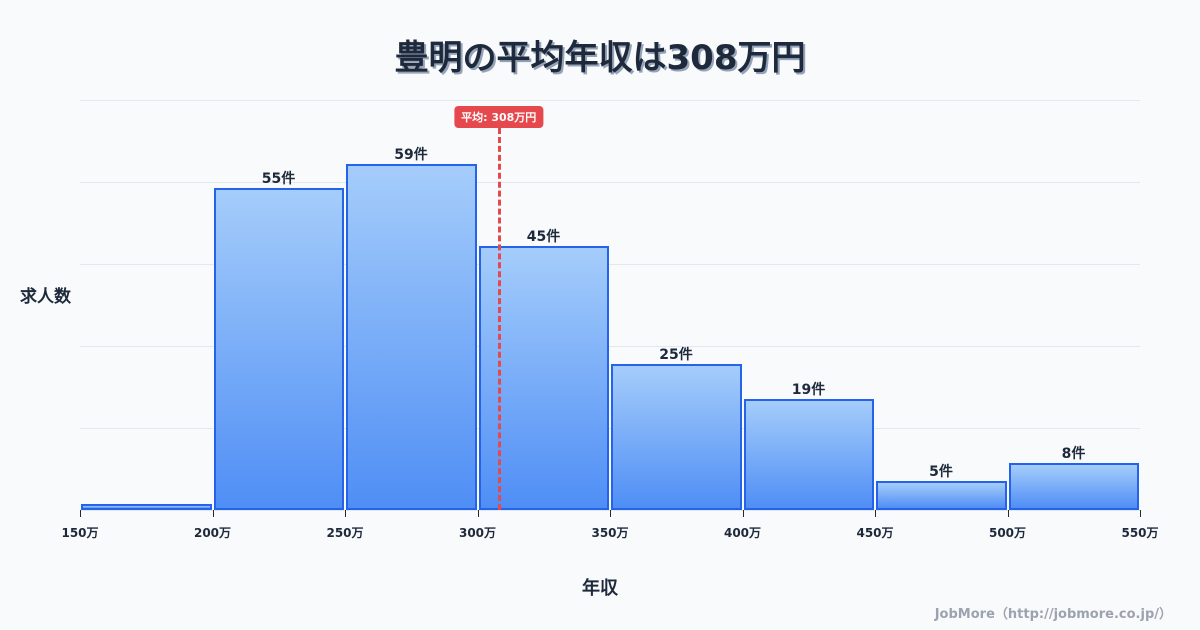 The image size is (1200, 630). What do you see at coordinates (345, 533) in the screenshot?
I see `x-tick-label: 250万` at bounding box center [345, 533].